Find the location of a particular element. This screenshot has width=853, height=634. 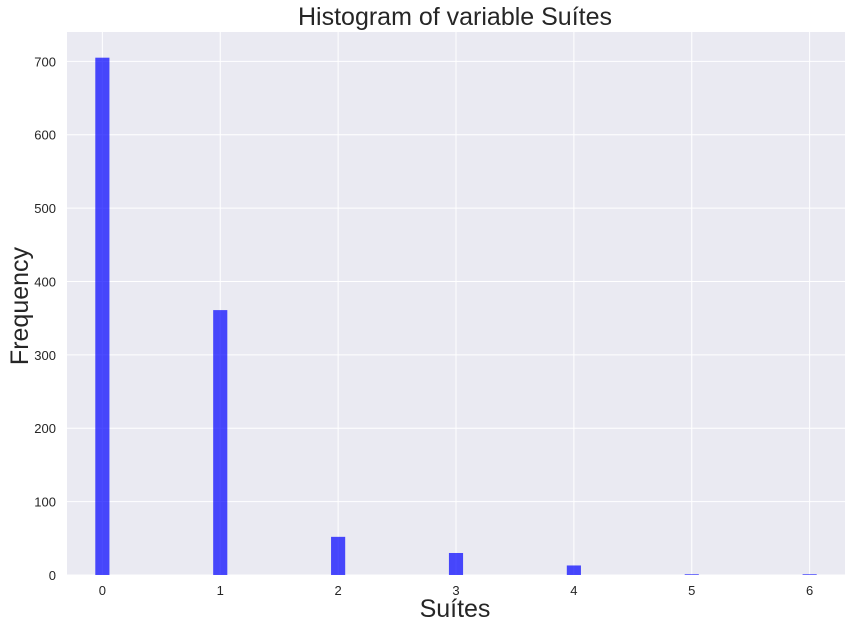

x-tick-label: 2 is located at coordinates (338, 590).